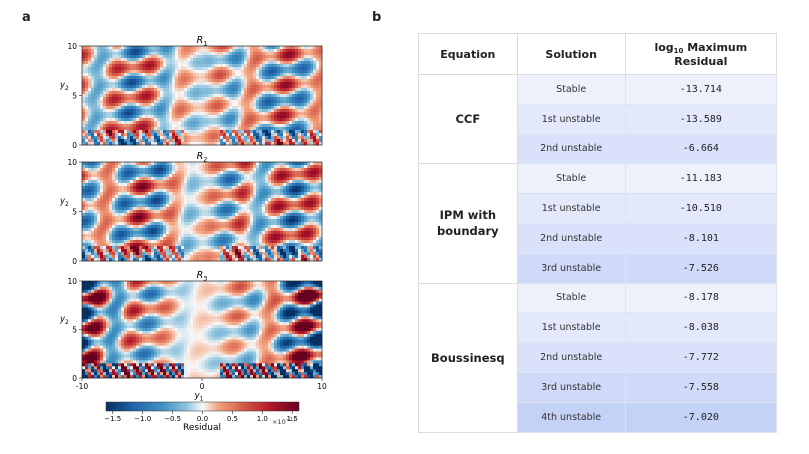 The height and width of the screenshot is (454, 809). Describe the element at coordinates (202, 41) in the screenshot. I see `subplot-title-r1: R1` at that location.